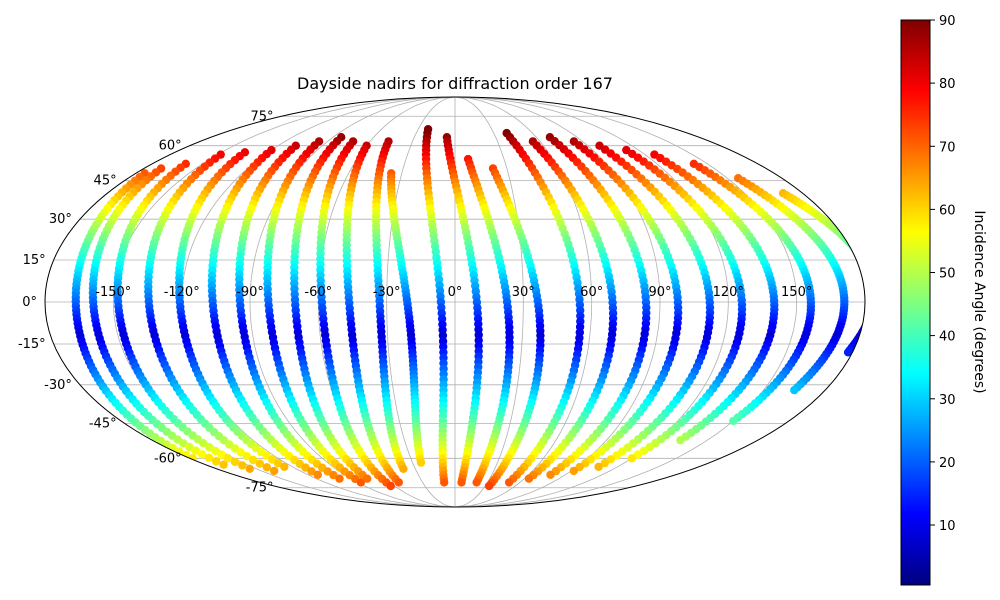 Image resolution: width=1000 pixels, height=600 pixels. What do you see at coordinates (947, 463) in the screenshot?
I see `colorbar-tick-label: 20` at bounding box center [947, 463].